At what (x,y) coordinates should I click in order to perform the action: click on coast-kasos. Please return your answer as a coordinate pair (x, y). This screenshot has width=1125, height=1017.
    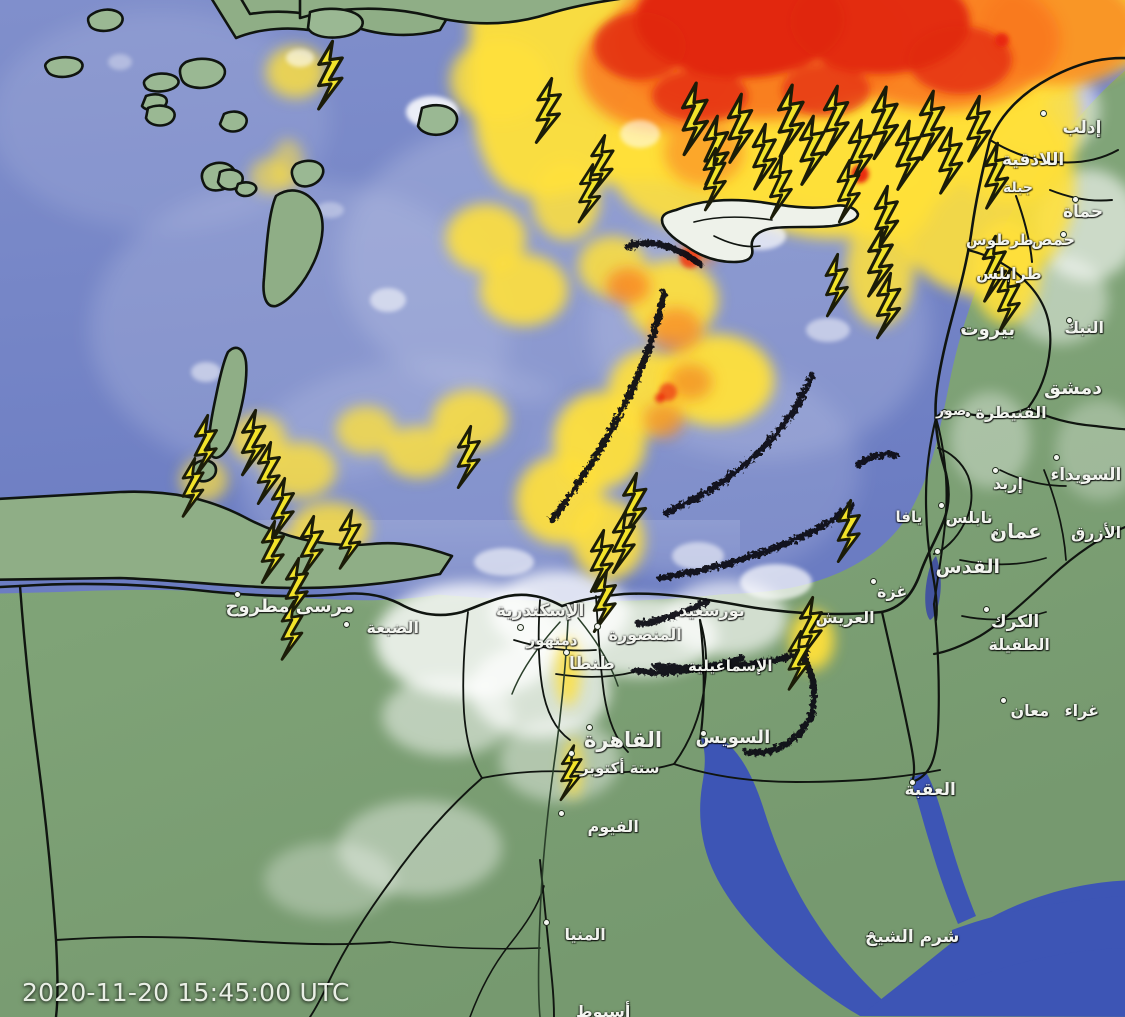
    Looking at the image, I should click on (204, 471).